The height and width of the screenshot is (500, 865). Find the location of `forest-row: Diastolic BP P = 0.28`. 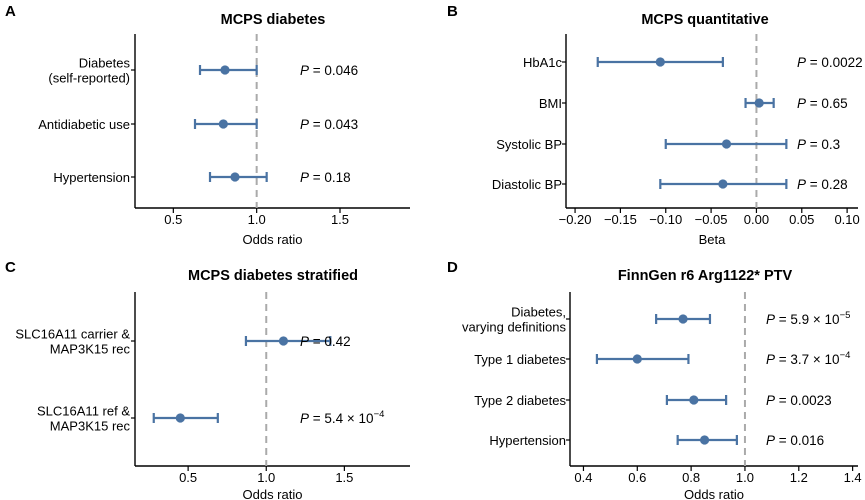

forest-row: Diastolic BP P = 0.28 is located at coordinates (670, 184).